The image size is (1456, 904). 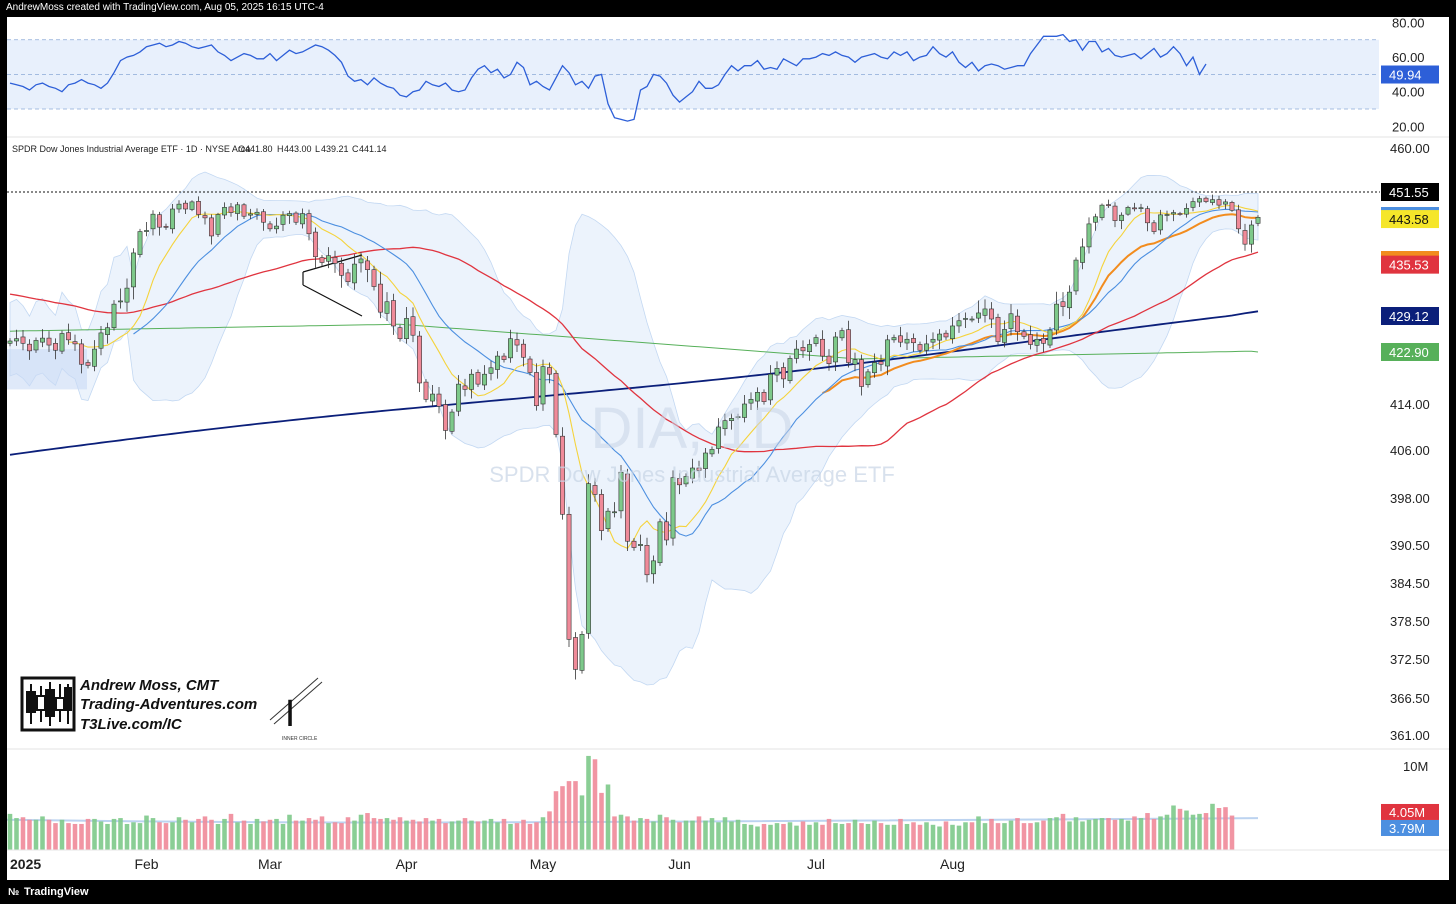 What do you see at coordinates (1408, 22) in the screenshot?
I see `rsi-tick-label: 80.00` at bounding box center [1408, 22].